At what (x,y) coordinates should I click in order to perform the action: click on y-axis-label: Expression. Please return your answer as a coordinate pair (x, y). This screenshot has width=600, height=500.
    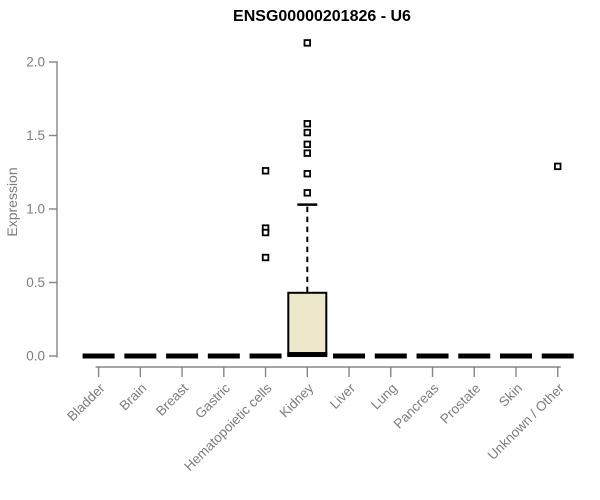
    Looking at the image, I should click on (12, 201).